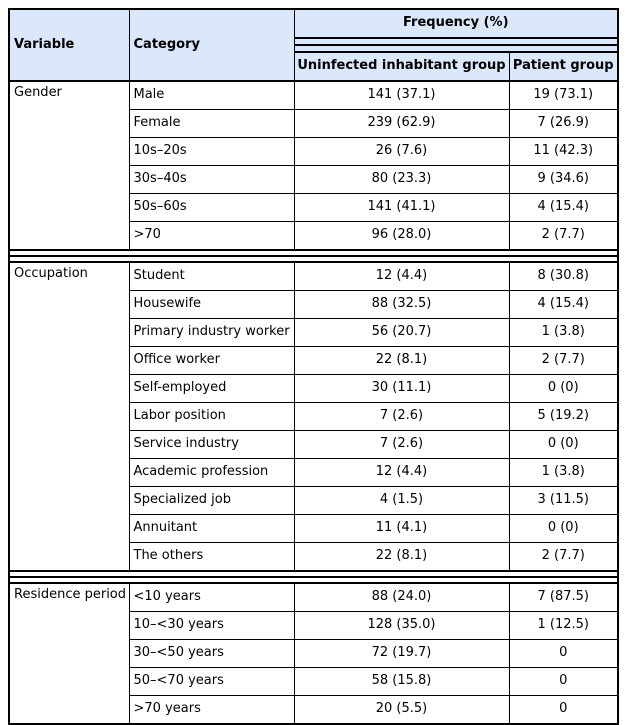 This screenshot has width=625, height=725. I want to click on category-cell: Self-employed, so click(211, 388).